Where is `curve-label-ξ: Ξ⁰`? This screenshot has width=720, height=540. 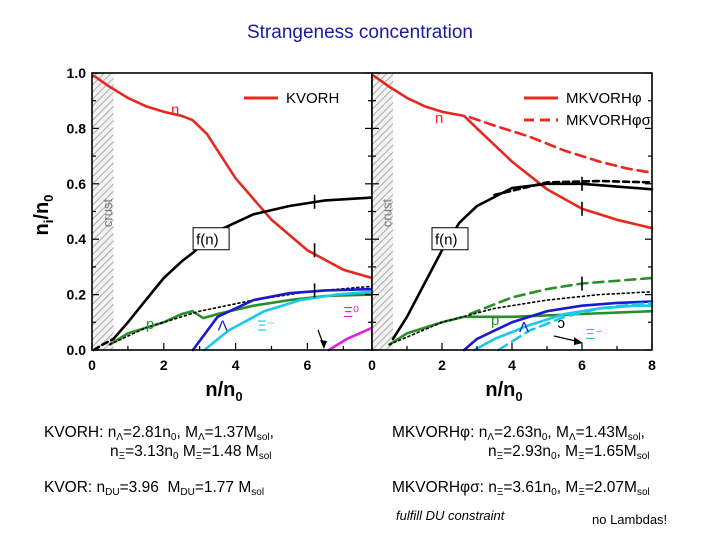 curve-label-ξ: Ξ⁰ is located at coordinates (351, 312).